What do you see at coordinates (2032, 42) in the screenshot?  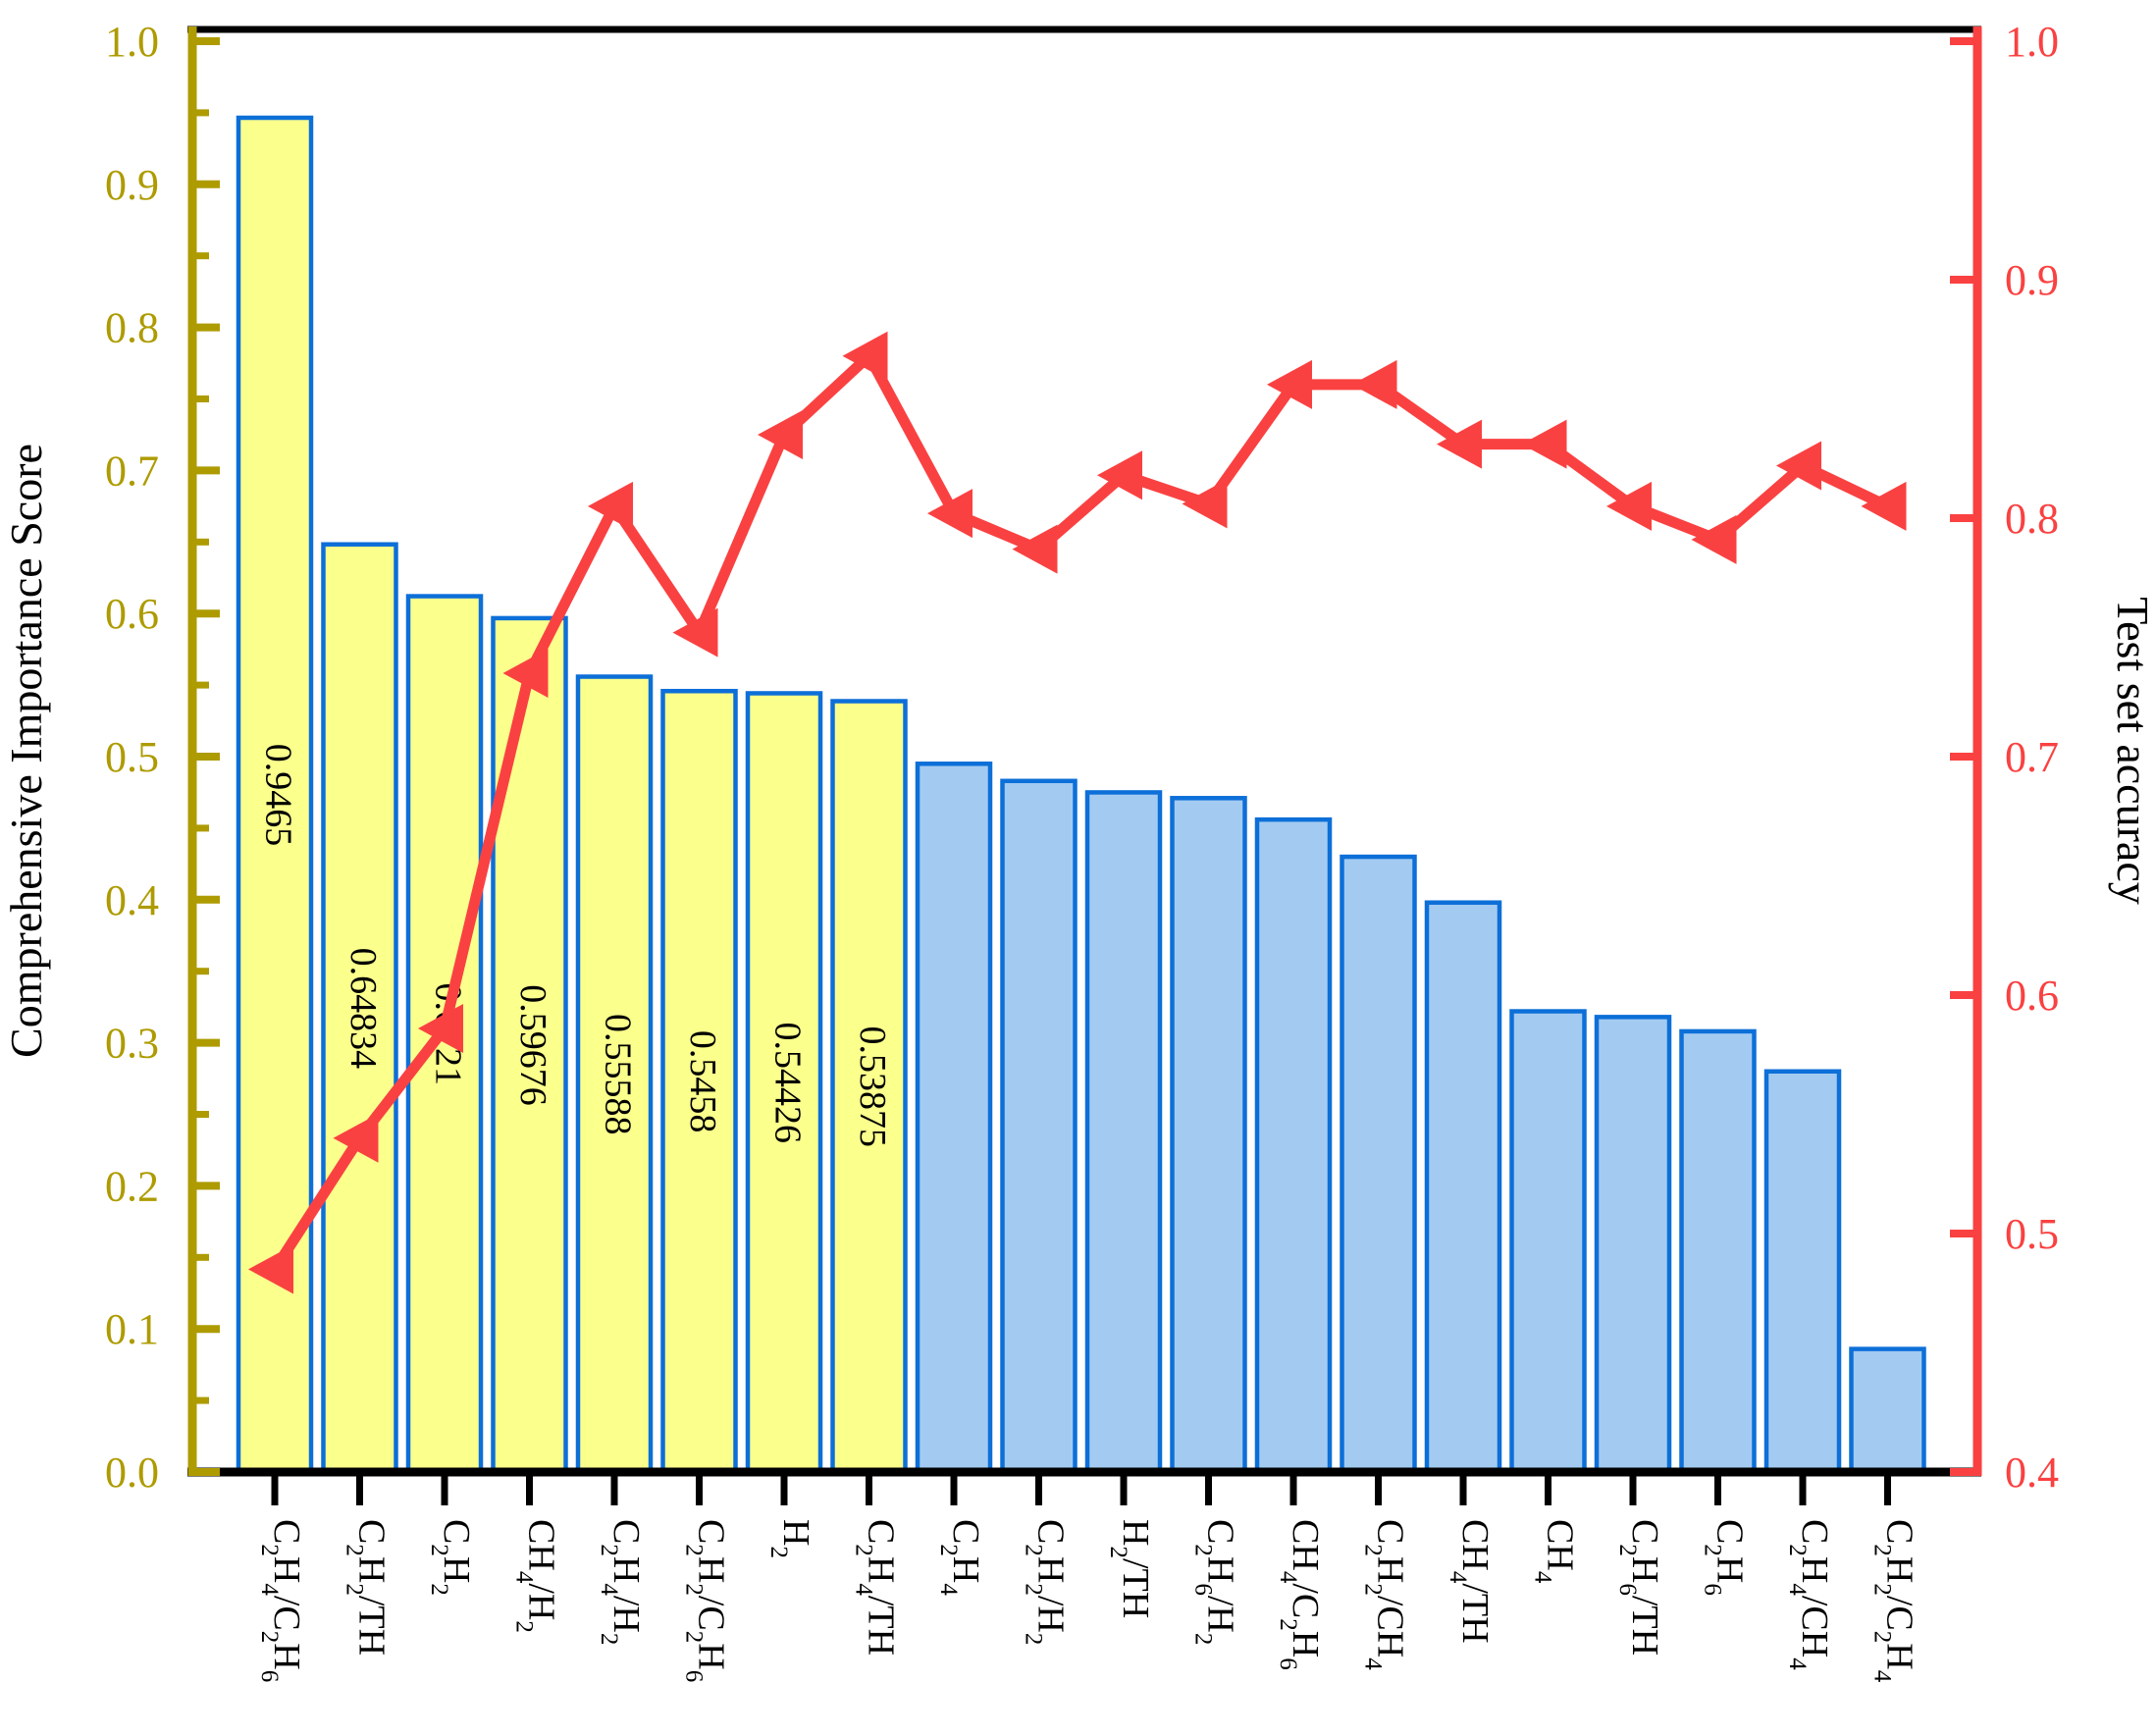 I see `y-right-tick-label: 1.0` at bounding box center [2032, 42].